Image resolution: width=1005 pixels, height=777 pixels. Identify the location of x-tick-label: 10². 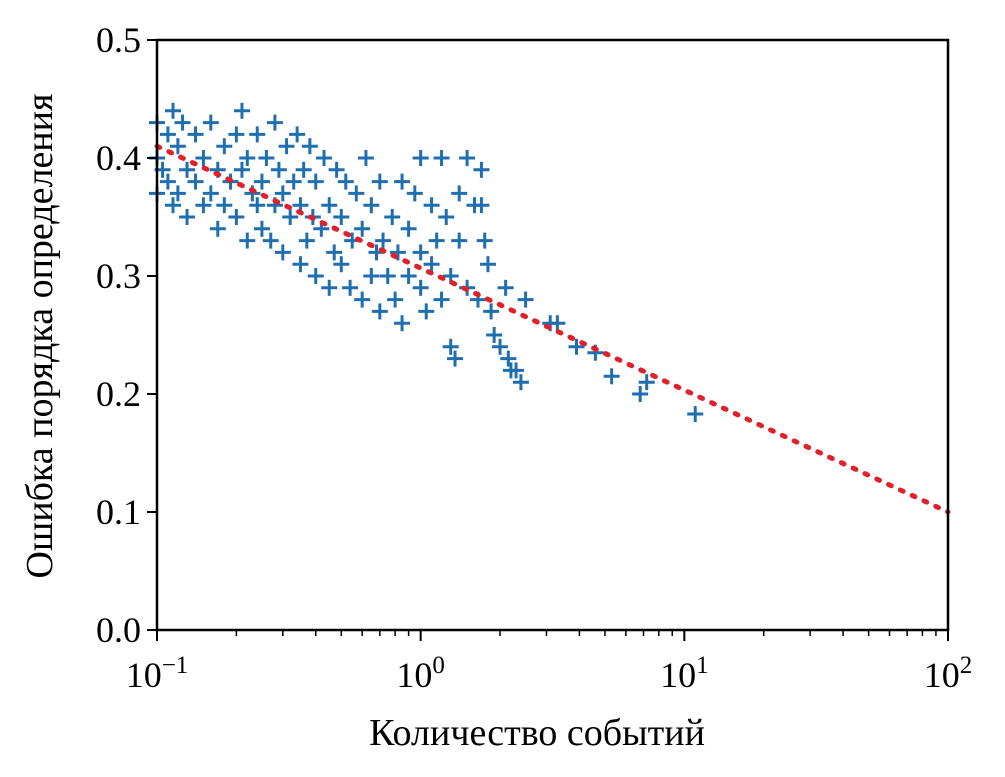
(948, 673).